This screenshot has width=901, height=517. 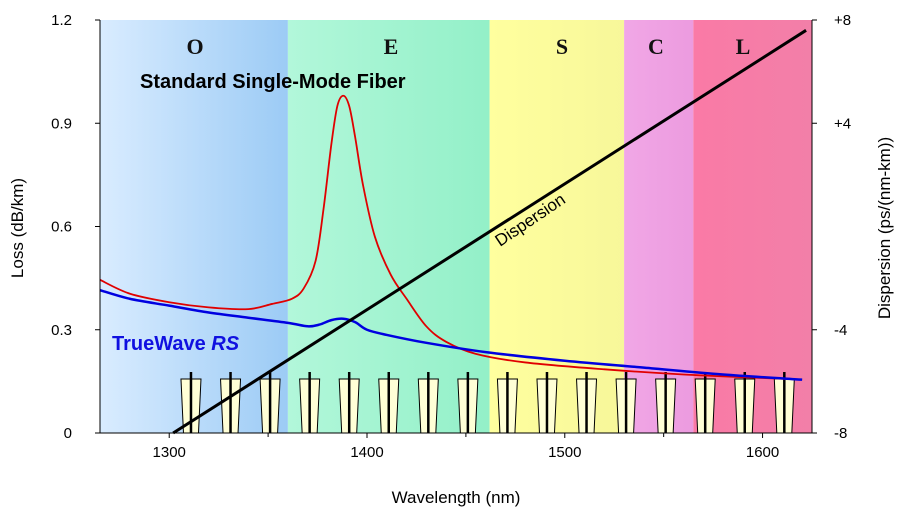 What do you see at coordinates (194, 46) in the screenshot?
I see `band-label-o: O` at bounding box center [194, 46].